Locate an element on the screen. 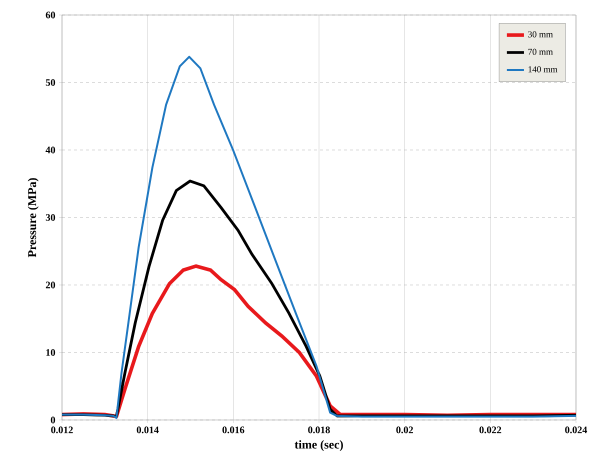  legend-label: 70 mm is located at coordinates (540, 51).